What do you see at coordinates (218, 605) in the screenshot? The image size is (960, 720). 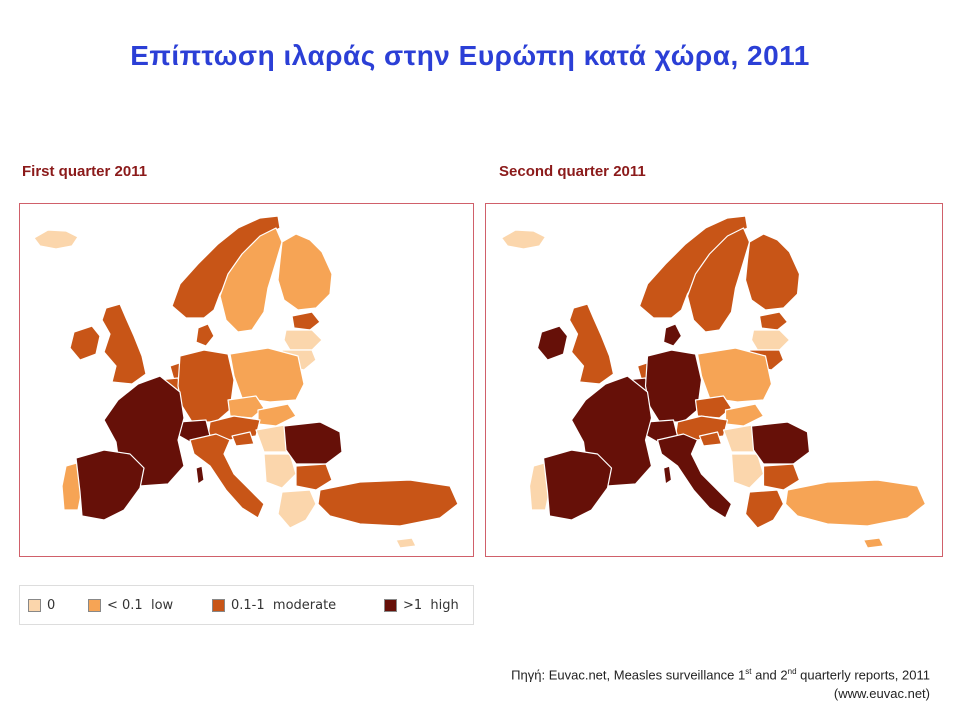 I see `legend-swatch-moderate` at bounding box center [218, 605].